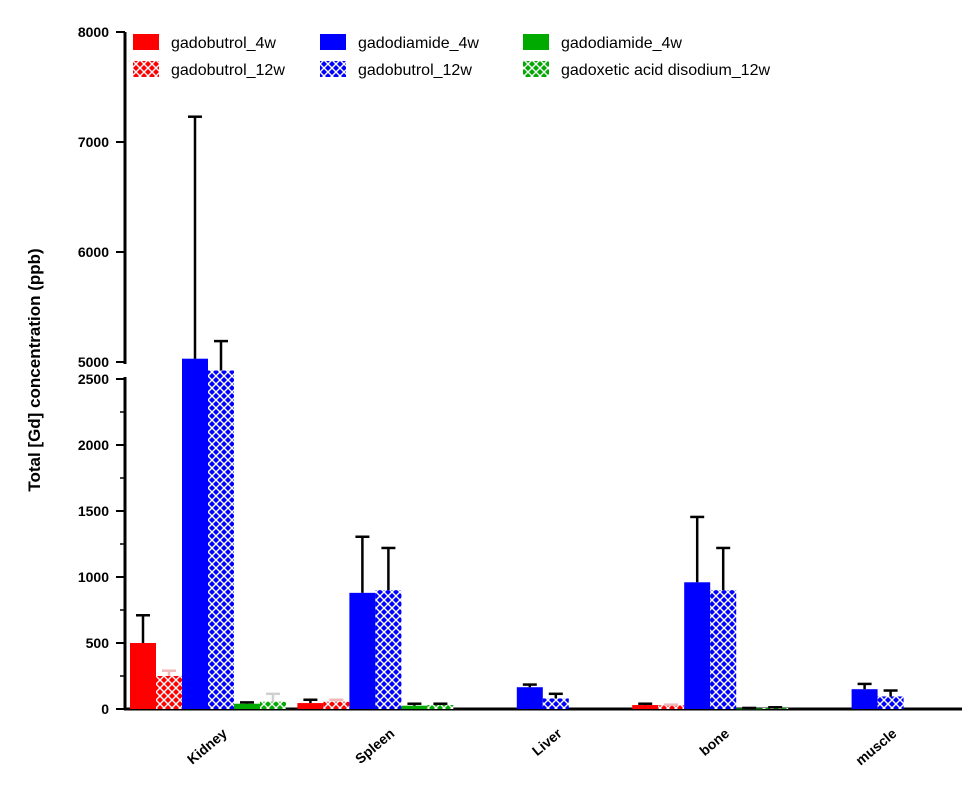  I want to click on y-tick-upper-label: 8000, so click(93, 32).